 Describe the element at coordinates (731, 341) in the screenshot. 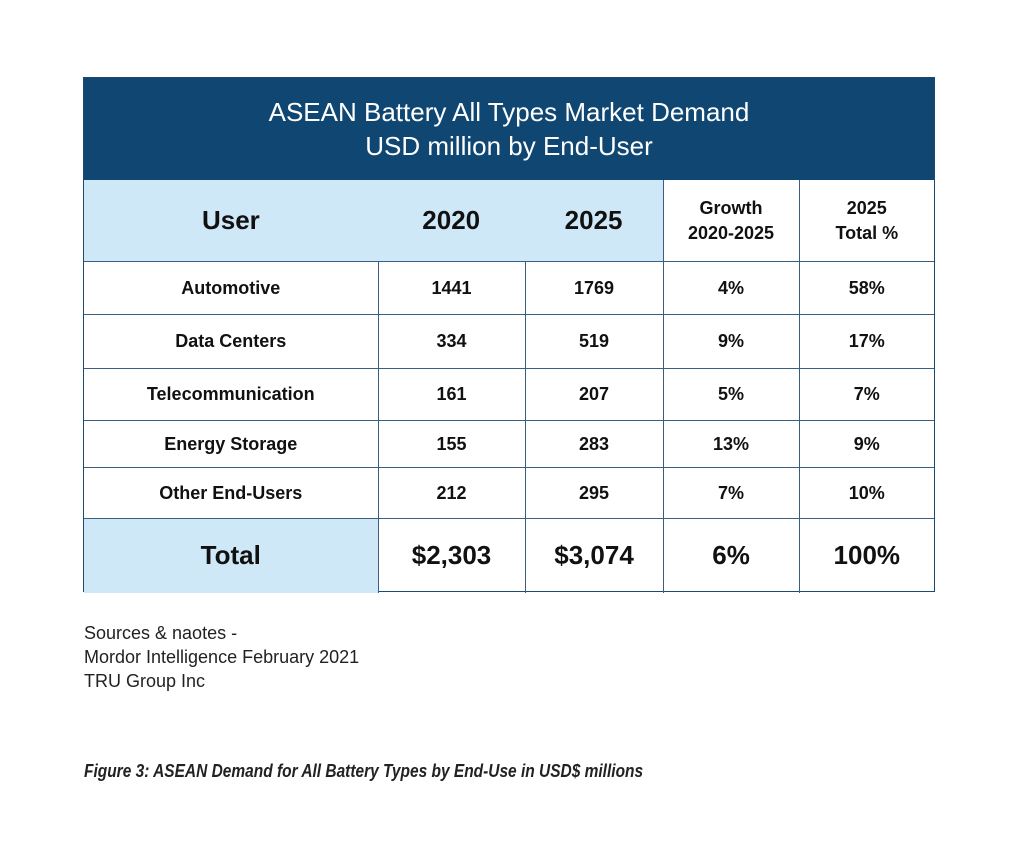

I see `cell-growth: 9%` at that location.